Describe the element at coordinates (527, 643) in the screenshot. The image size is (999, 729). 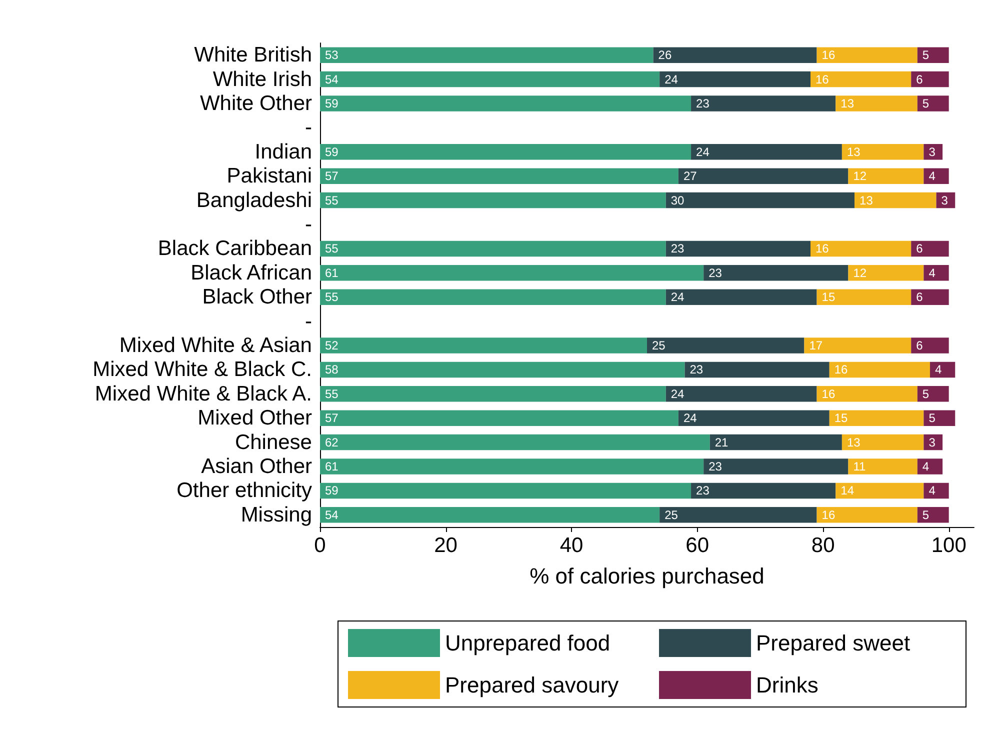
I see `legend-label: Unprepared food` at that location.